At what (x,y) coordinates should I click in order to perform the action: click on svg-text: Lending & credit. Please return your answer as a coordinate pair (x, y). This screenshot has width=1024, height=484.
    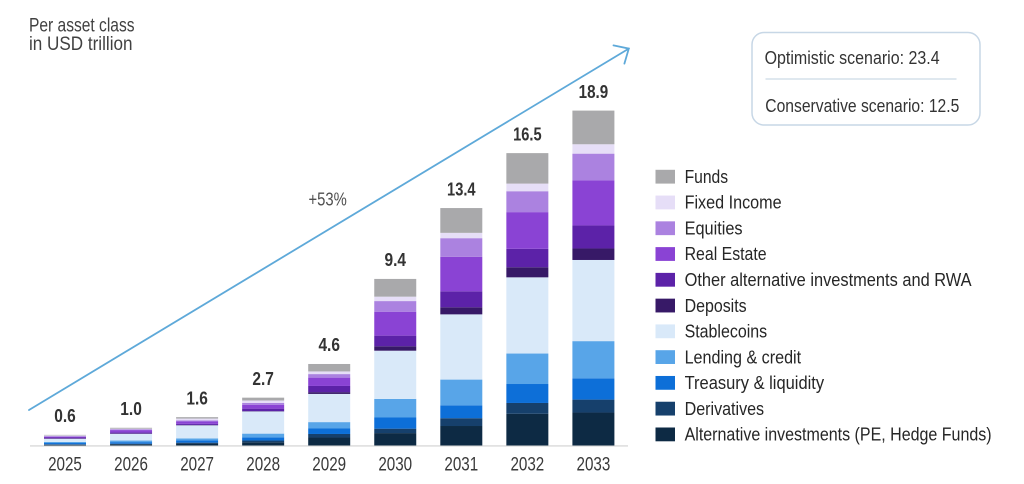
    Looking at the image, I should click on (743, 357).